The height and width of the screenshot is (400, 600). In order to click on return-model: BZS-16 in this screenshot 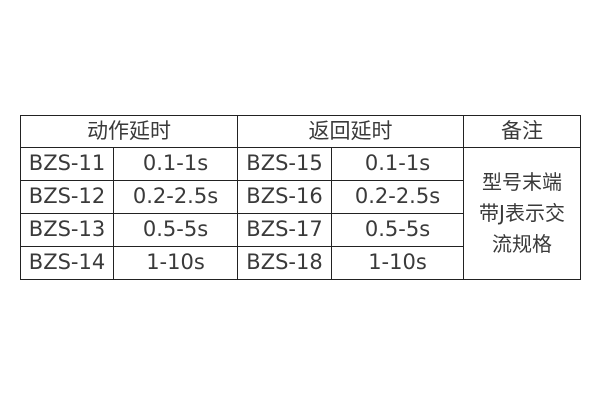, I will do `click(284, 197)`.